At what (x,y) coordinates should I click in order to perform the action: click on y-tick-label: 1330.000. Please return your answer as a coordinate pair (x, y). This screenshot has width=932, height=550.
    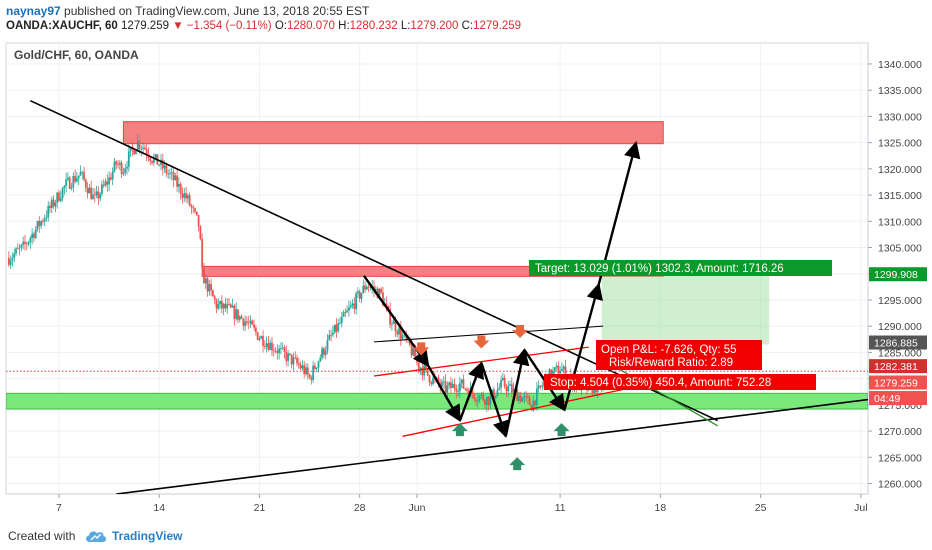
    Looking at the image, I should click on (900, 117).